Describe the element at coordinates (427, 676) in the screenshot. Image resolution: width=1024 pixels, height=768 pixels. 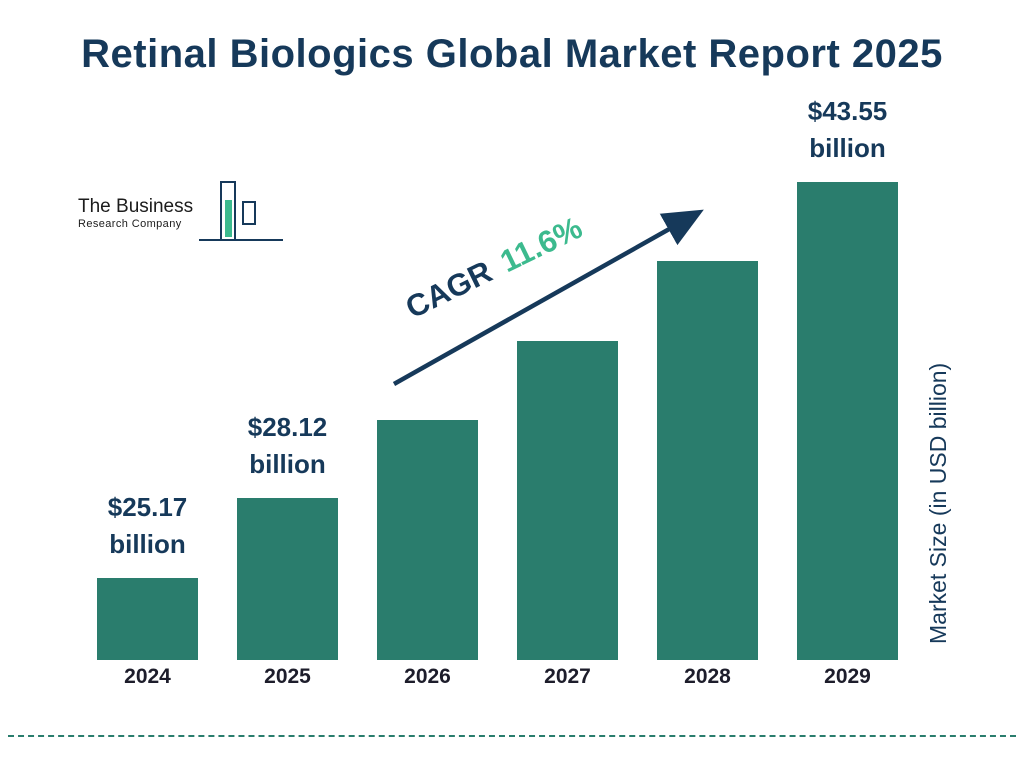
I see `x-tick-2026: 2026` at that location.